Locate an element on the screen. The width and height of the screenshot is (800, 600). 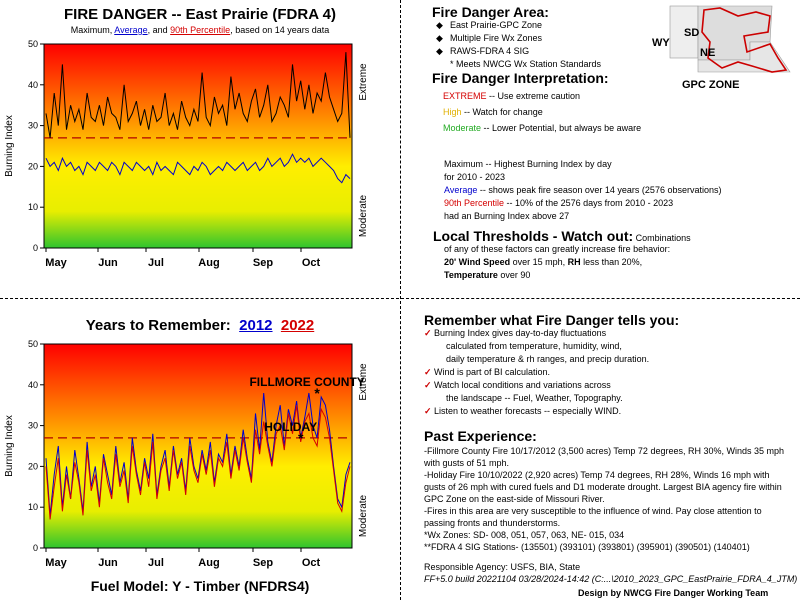
top-chart-title: FIRE DANGER -- East Prairie (FDRA 4) is located at coordinates (200, 14).